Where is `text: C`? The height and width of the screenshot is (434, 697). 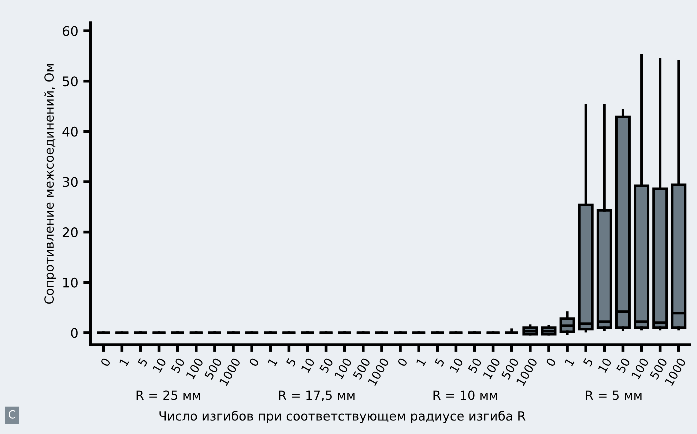 text: C is located at coordinates (12, 414).